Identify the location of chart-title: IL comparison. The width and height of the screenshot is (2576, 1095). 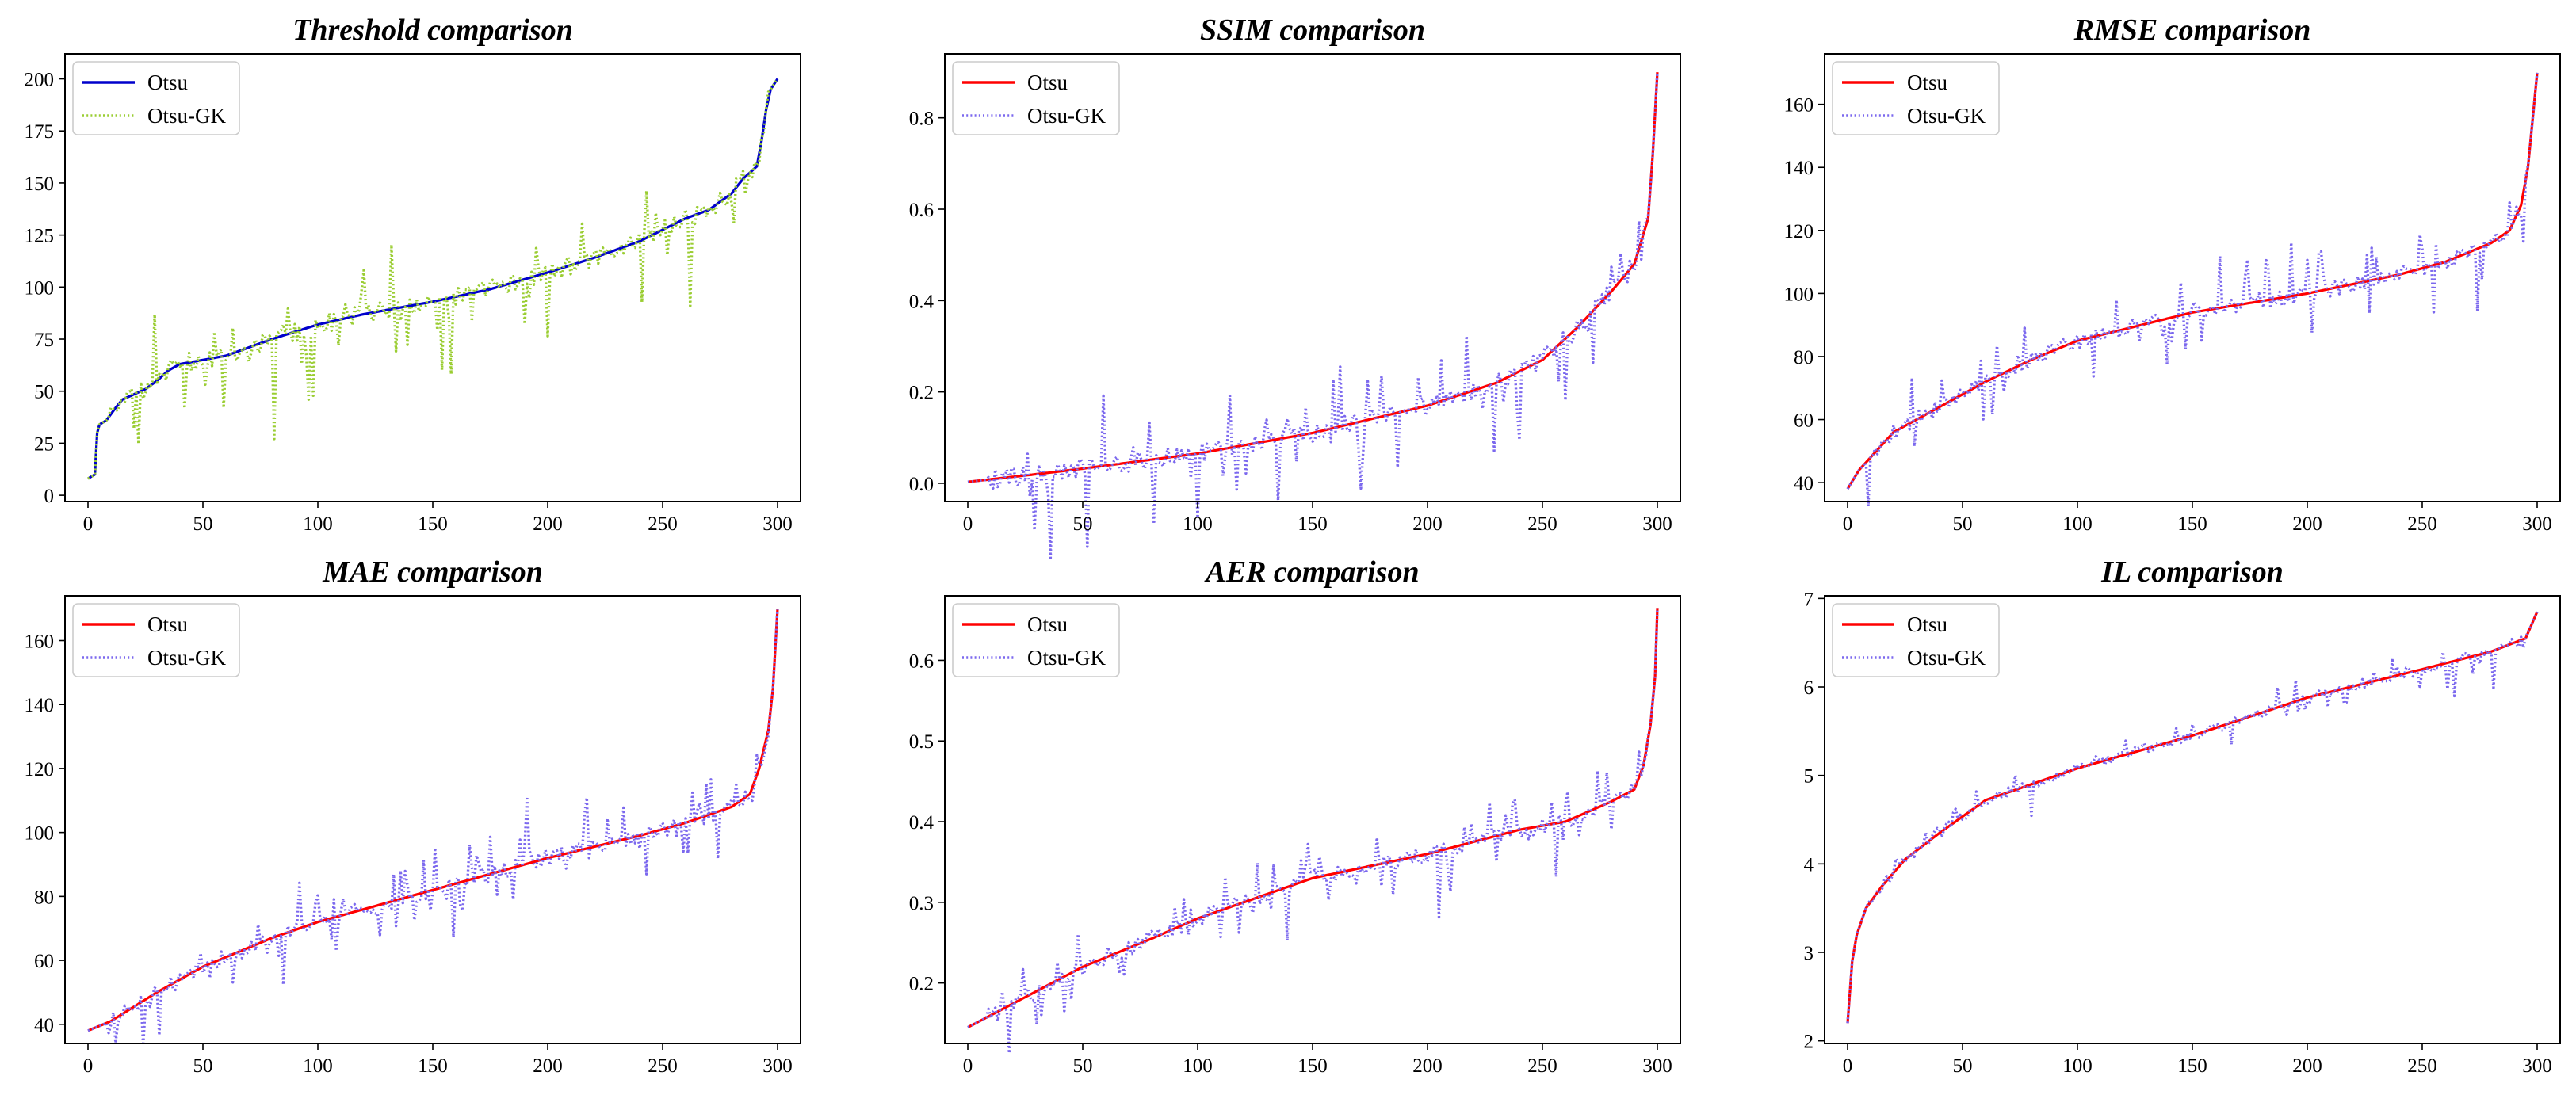
(2192, 572).